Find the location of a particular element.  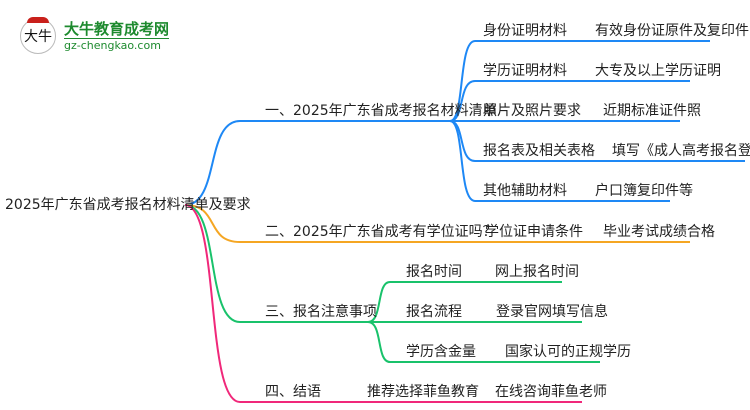

branch-label-2: 二、2025年广东省成考有学位证吗？ is located at coordinates (381, 232).